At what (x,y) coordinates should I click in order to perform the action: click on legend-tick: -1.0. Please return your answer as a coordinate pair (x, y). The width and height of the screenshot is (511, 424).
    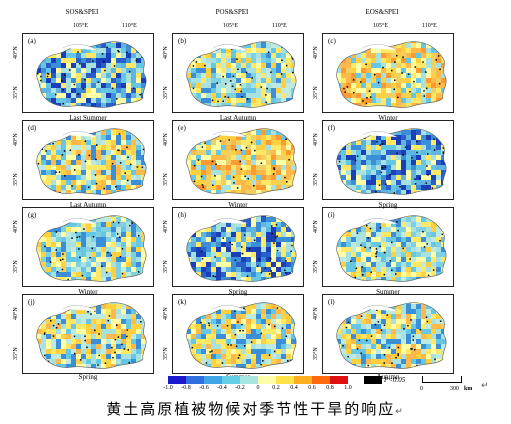
    Looking at the image, I should click on (168, 388).